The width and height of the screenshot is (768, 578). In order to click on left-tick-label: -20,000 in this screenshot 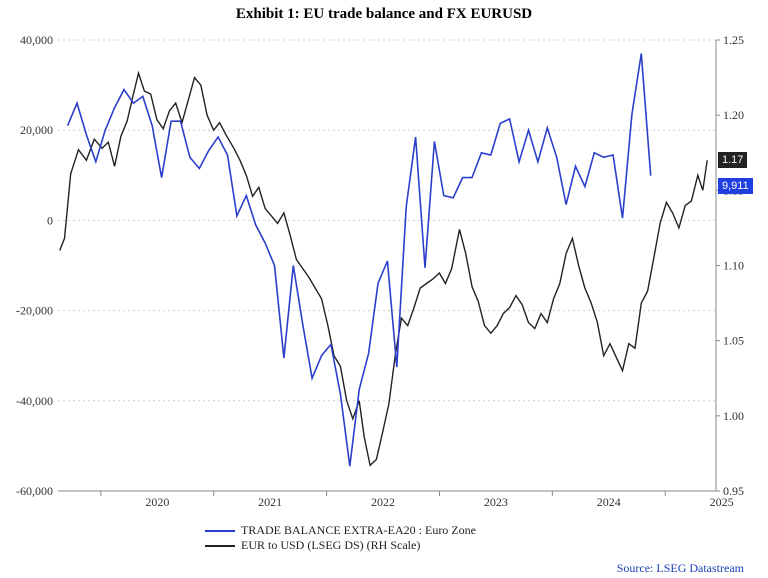, I will do `click(34, 311)`.